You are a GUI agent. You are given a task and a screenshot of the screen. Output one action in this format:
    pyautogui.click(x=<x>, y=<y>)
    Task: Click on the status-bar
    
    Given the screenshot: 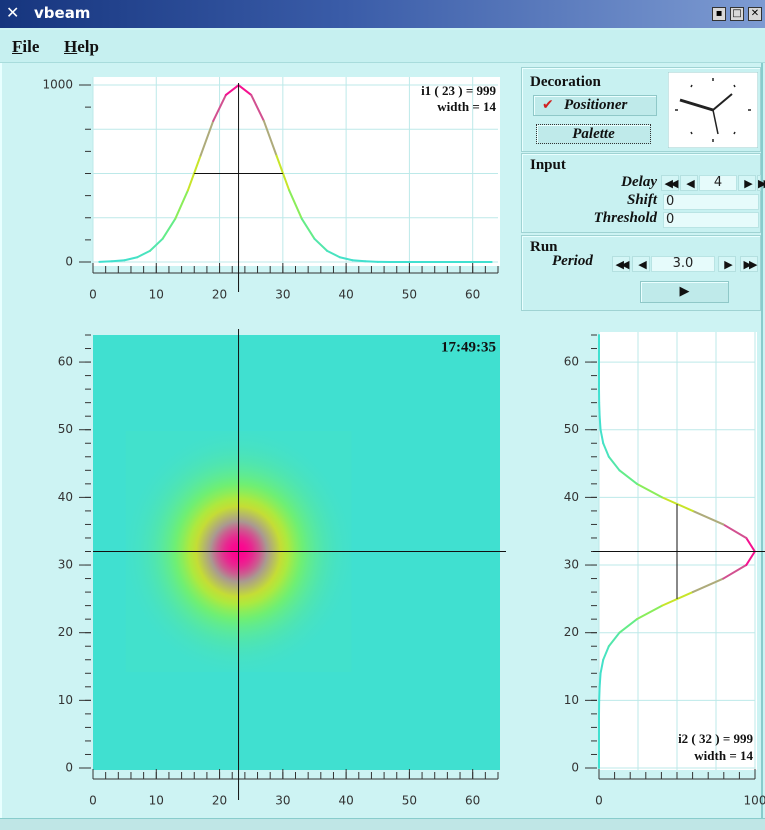 What is the action you would take?
    pyautogui.click(x=382, y=824)
    